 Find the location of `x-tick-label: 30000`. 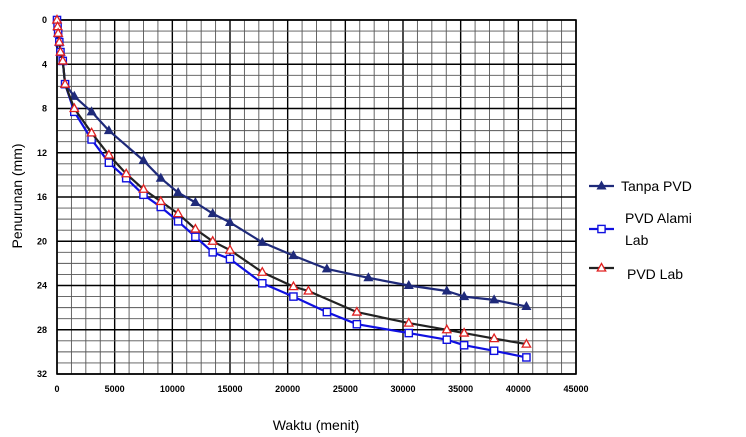

x-tick-label: 30000 is located at coordinates (402, 389).